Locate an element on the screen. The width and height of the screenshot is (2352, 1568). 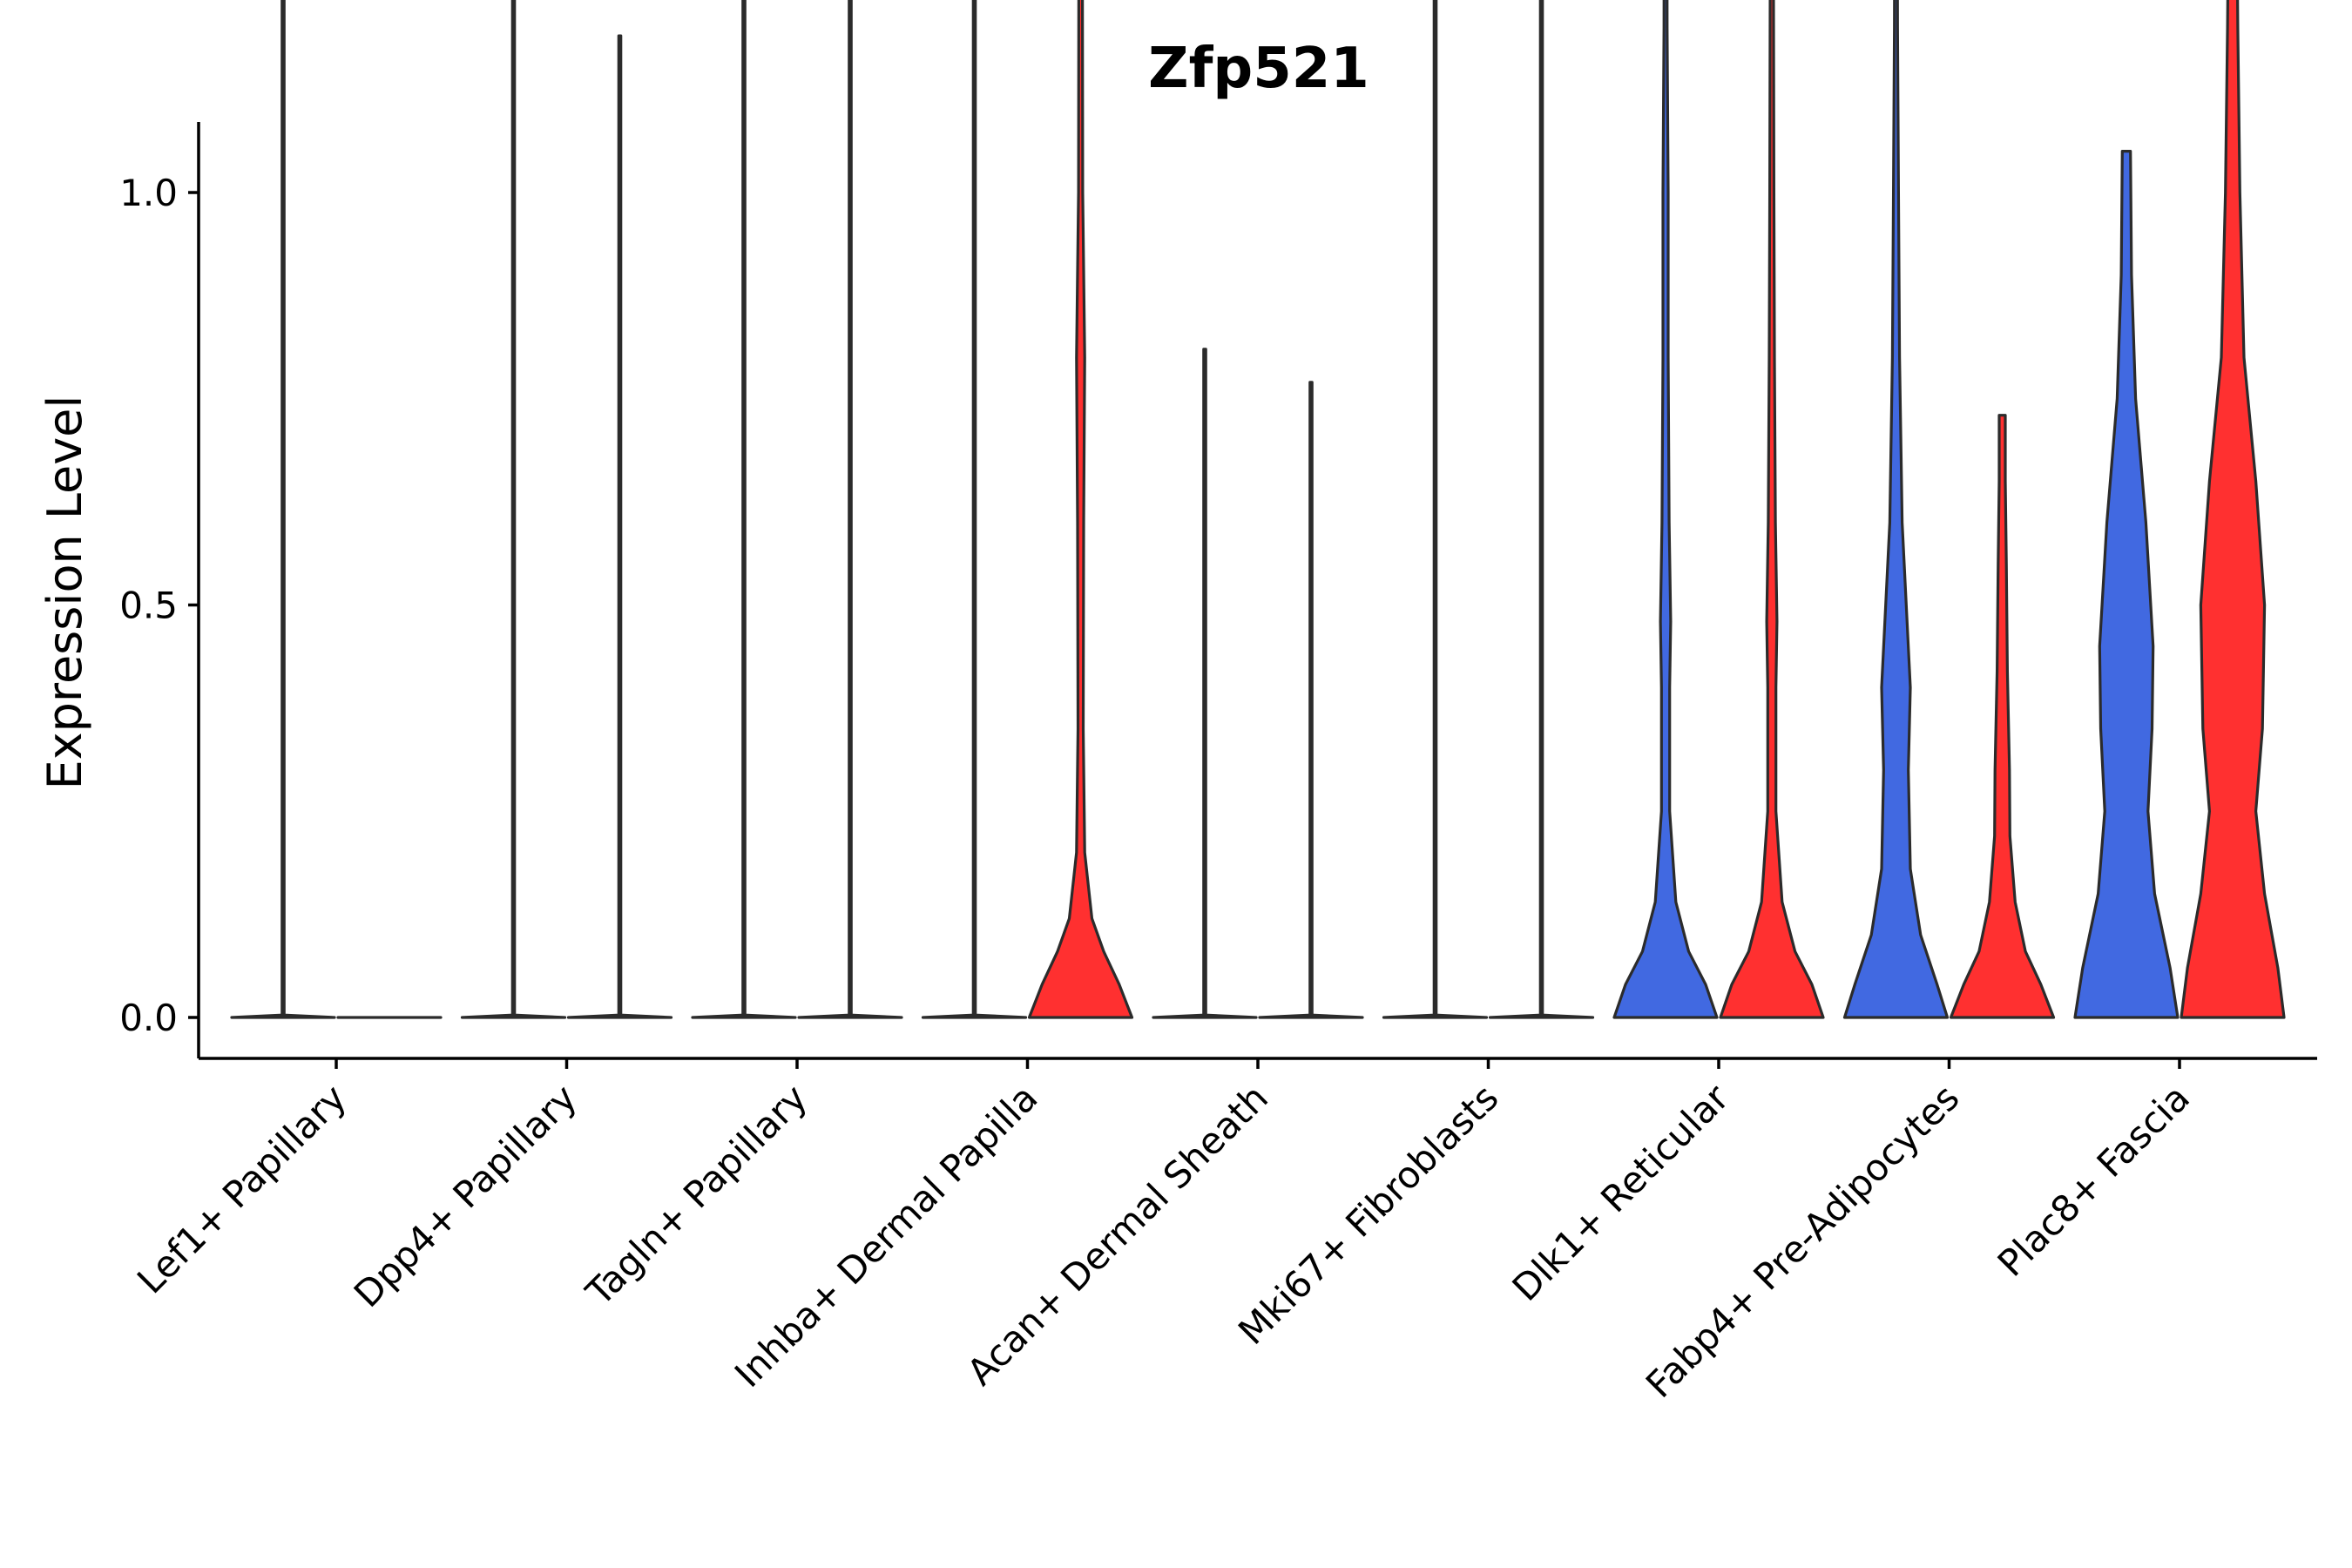
violin-dpp4-papillary-right is located at coordinates (619, 526).